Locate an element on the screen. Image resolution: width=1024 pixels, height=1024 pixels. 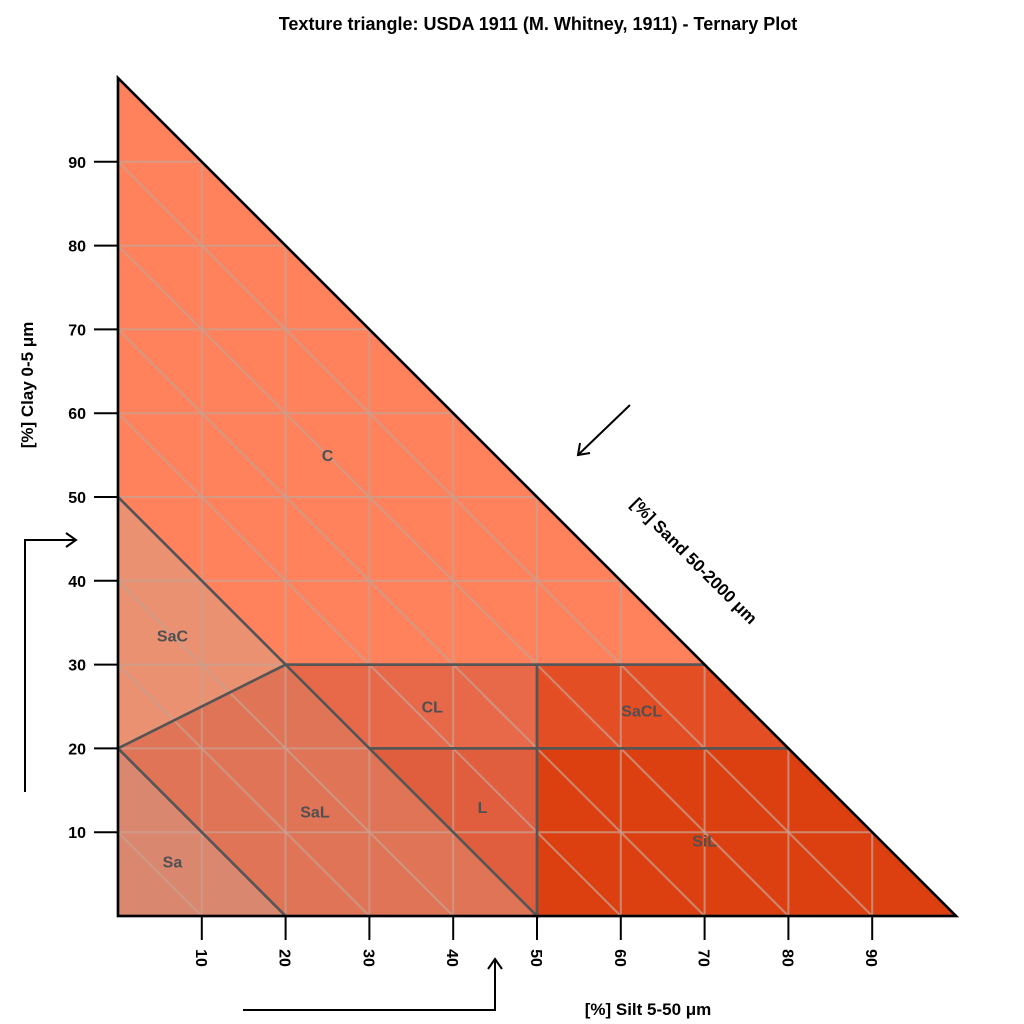
clay-tick-label-10: 10 is located at coordinates (77, 833).